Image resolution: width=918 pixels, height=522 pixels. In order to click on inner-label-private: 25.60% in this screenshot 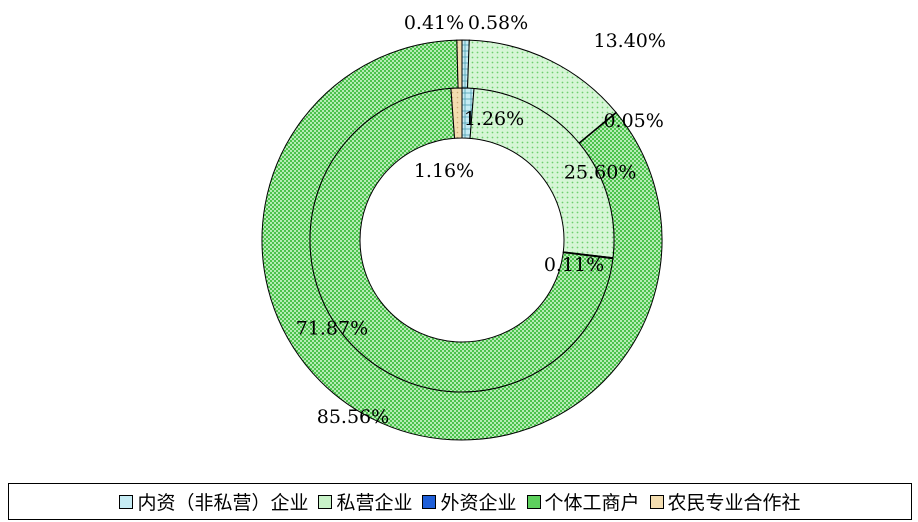, I will do `click(600, 172)`.